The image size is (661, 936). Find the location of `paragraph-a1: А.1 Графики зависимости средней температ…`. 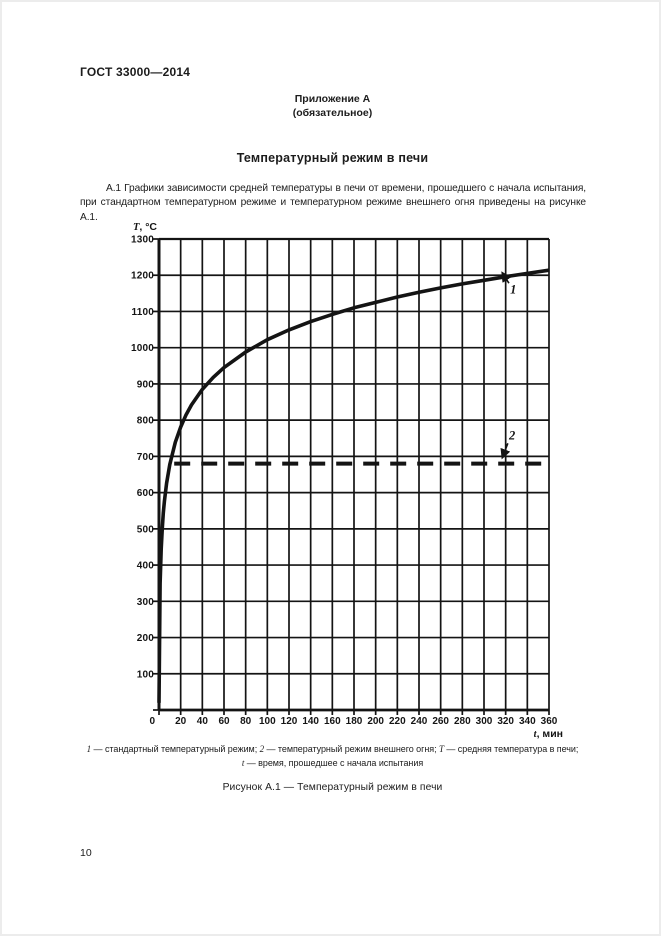

paragraph-a1: А.1 Графики зависимости средней температ… is located at coordinates (333, 203).